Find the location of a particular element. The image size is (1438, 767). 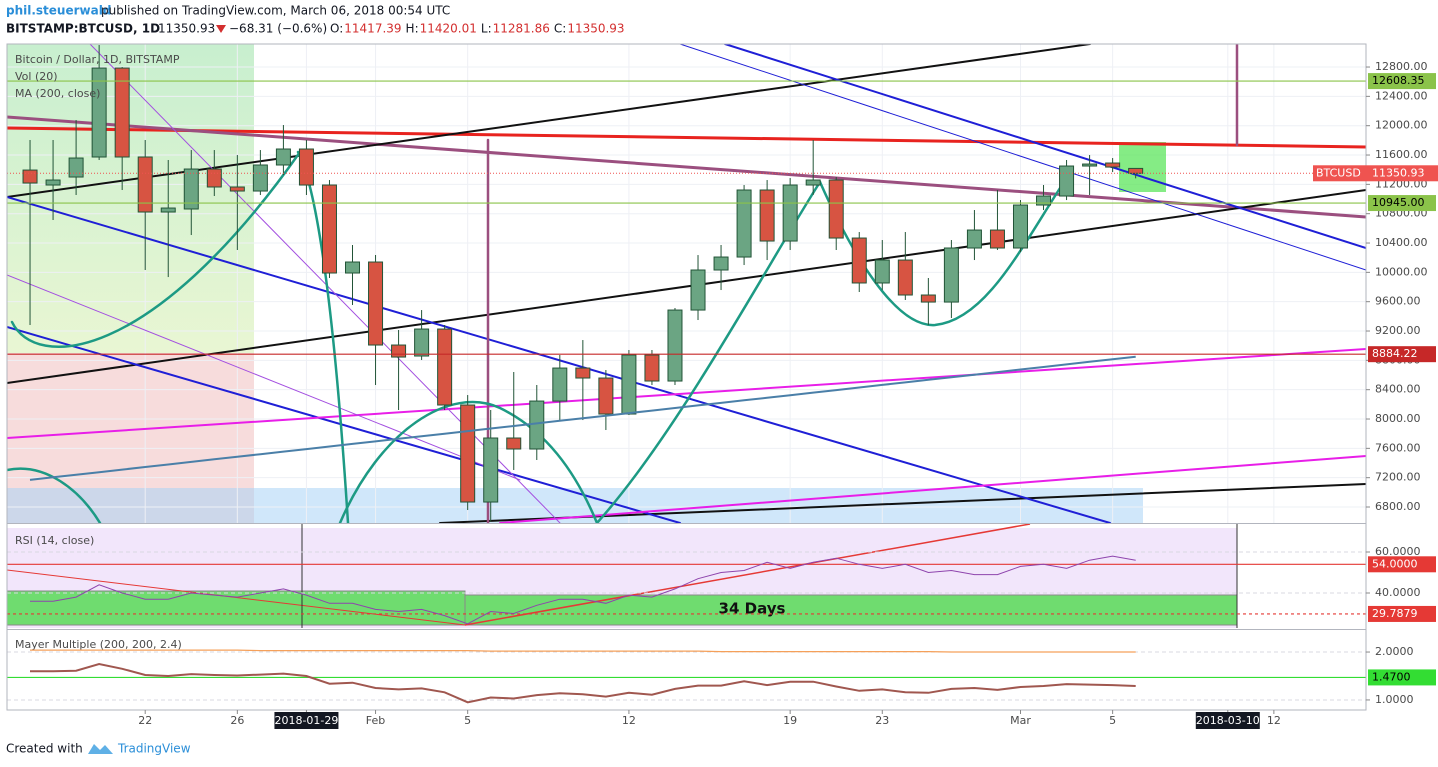

y-tick-label: 8000.00 is located at coordinates (1398, 418).